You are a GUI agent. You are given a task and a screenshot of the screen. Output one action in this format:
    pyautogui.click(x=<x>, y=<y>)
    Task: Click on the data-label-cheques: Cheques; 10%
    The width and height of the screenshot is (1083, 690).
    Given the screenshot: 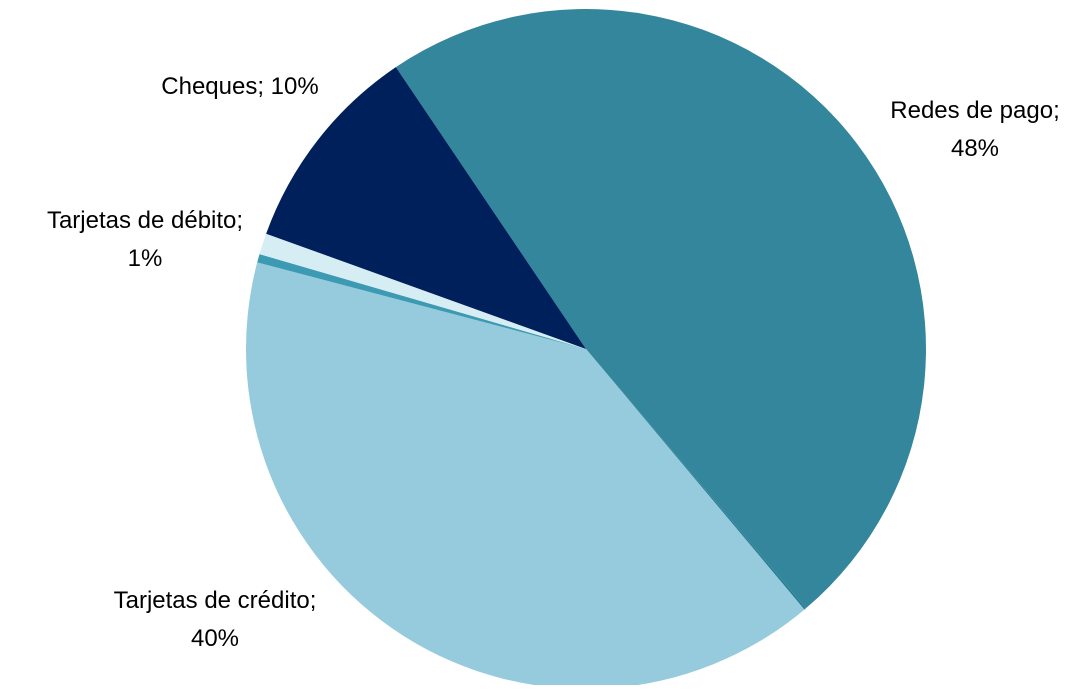 What is the action you would take?
    pyautogui.click(x=239, y=86)
    